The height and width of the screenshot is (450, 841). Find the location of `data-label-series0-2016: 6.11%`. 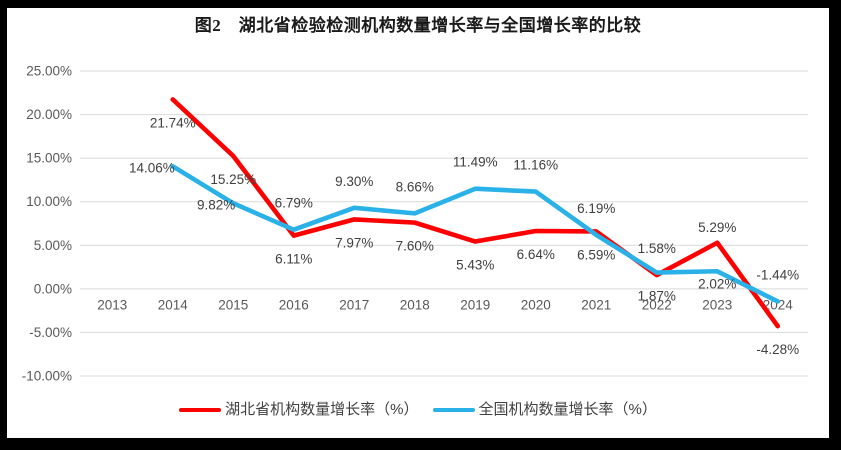

data-label-series0-2016: 6.11% is located at coordinates (293, 259).